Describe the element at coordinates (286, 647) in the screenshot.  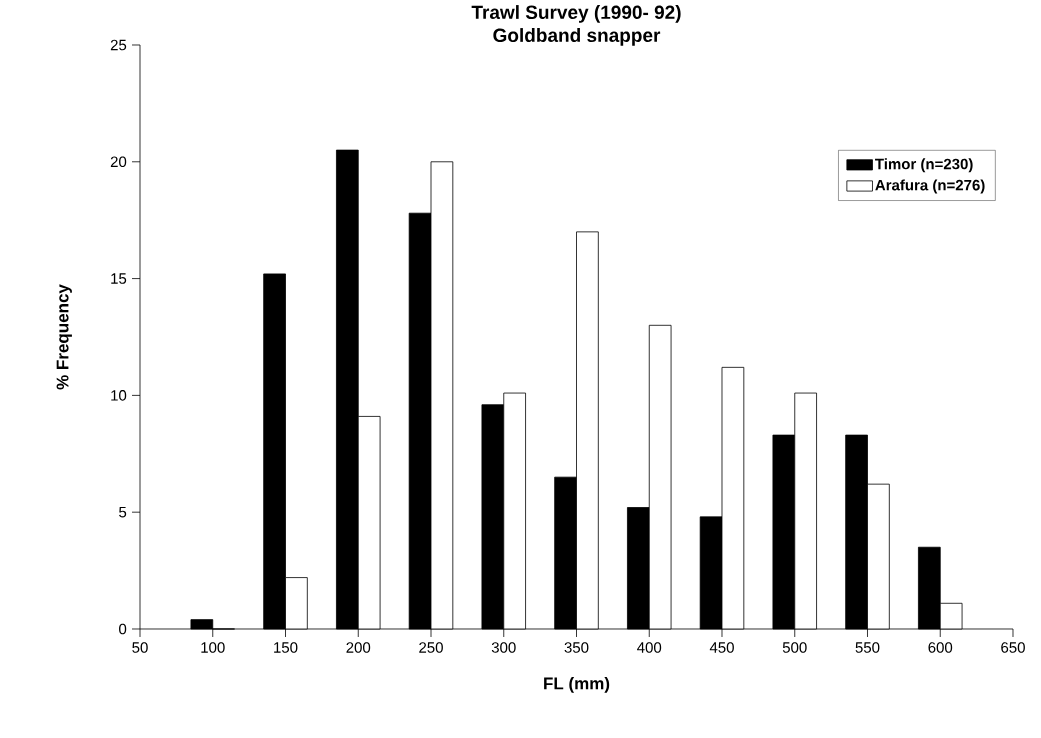
I see `x-tick-label: 150` at that location.